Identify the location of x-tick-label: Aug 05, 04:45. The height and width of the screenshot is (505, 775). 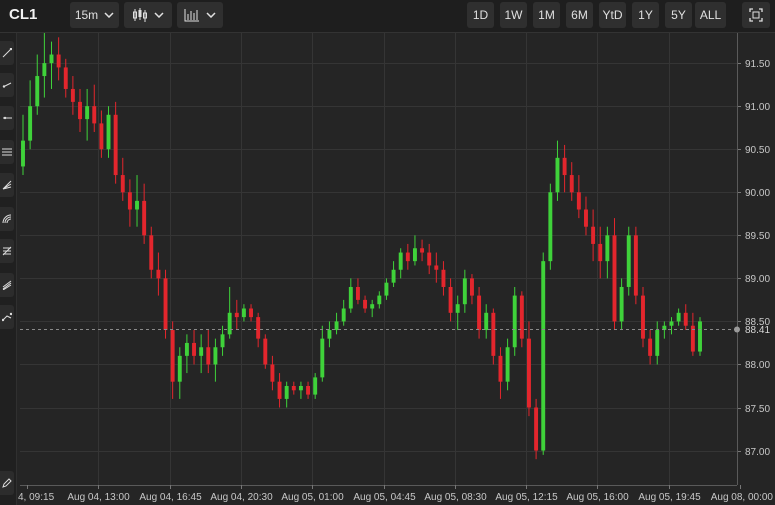
(384, 497).